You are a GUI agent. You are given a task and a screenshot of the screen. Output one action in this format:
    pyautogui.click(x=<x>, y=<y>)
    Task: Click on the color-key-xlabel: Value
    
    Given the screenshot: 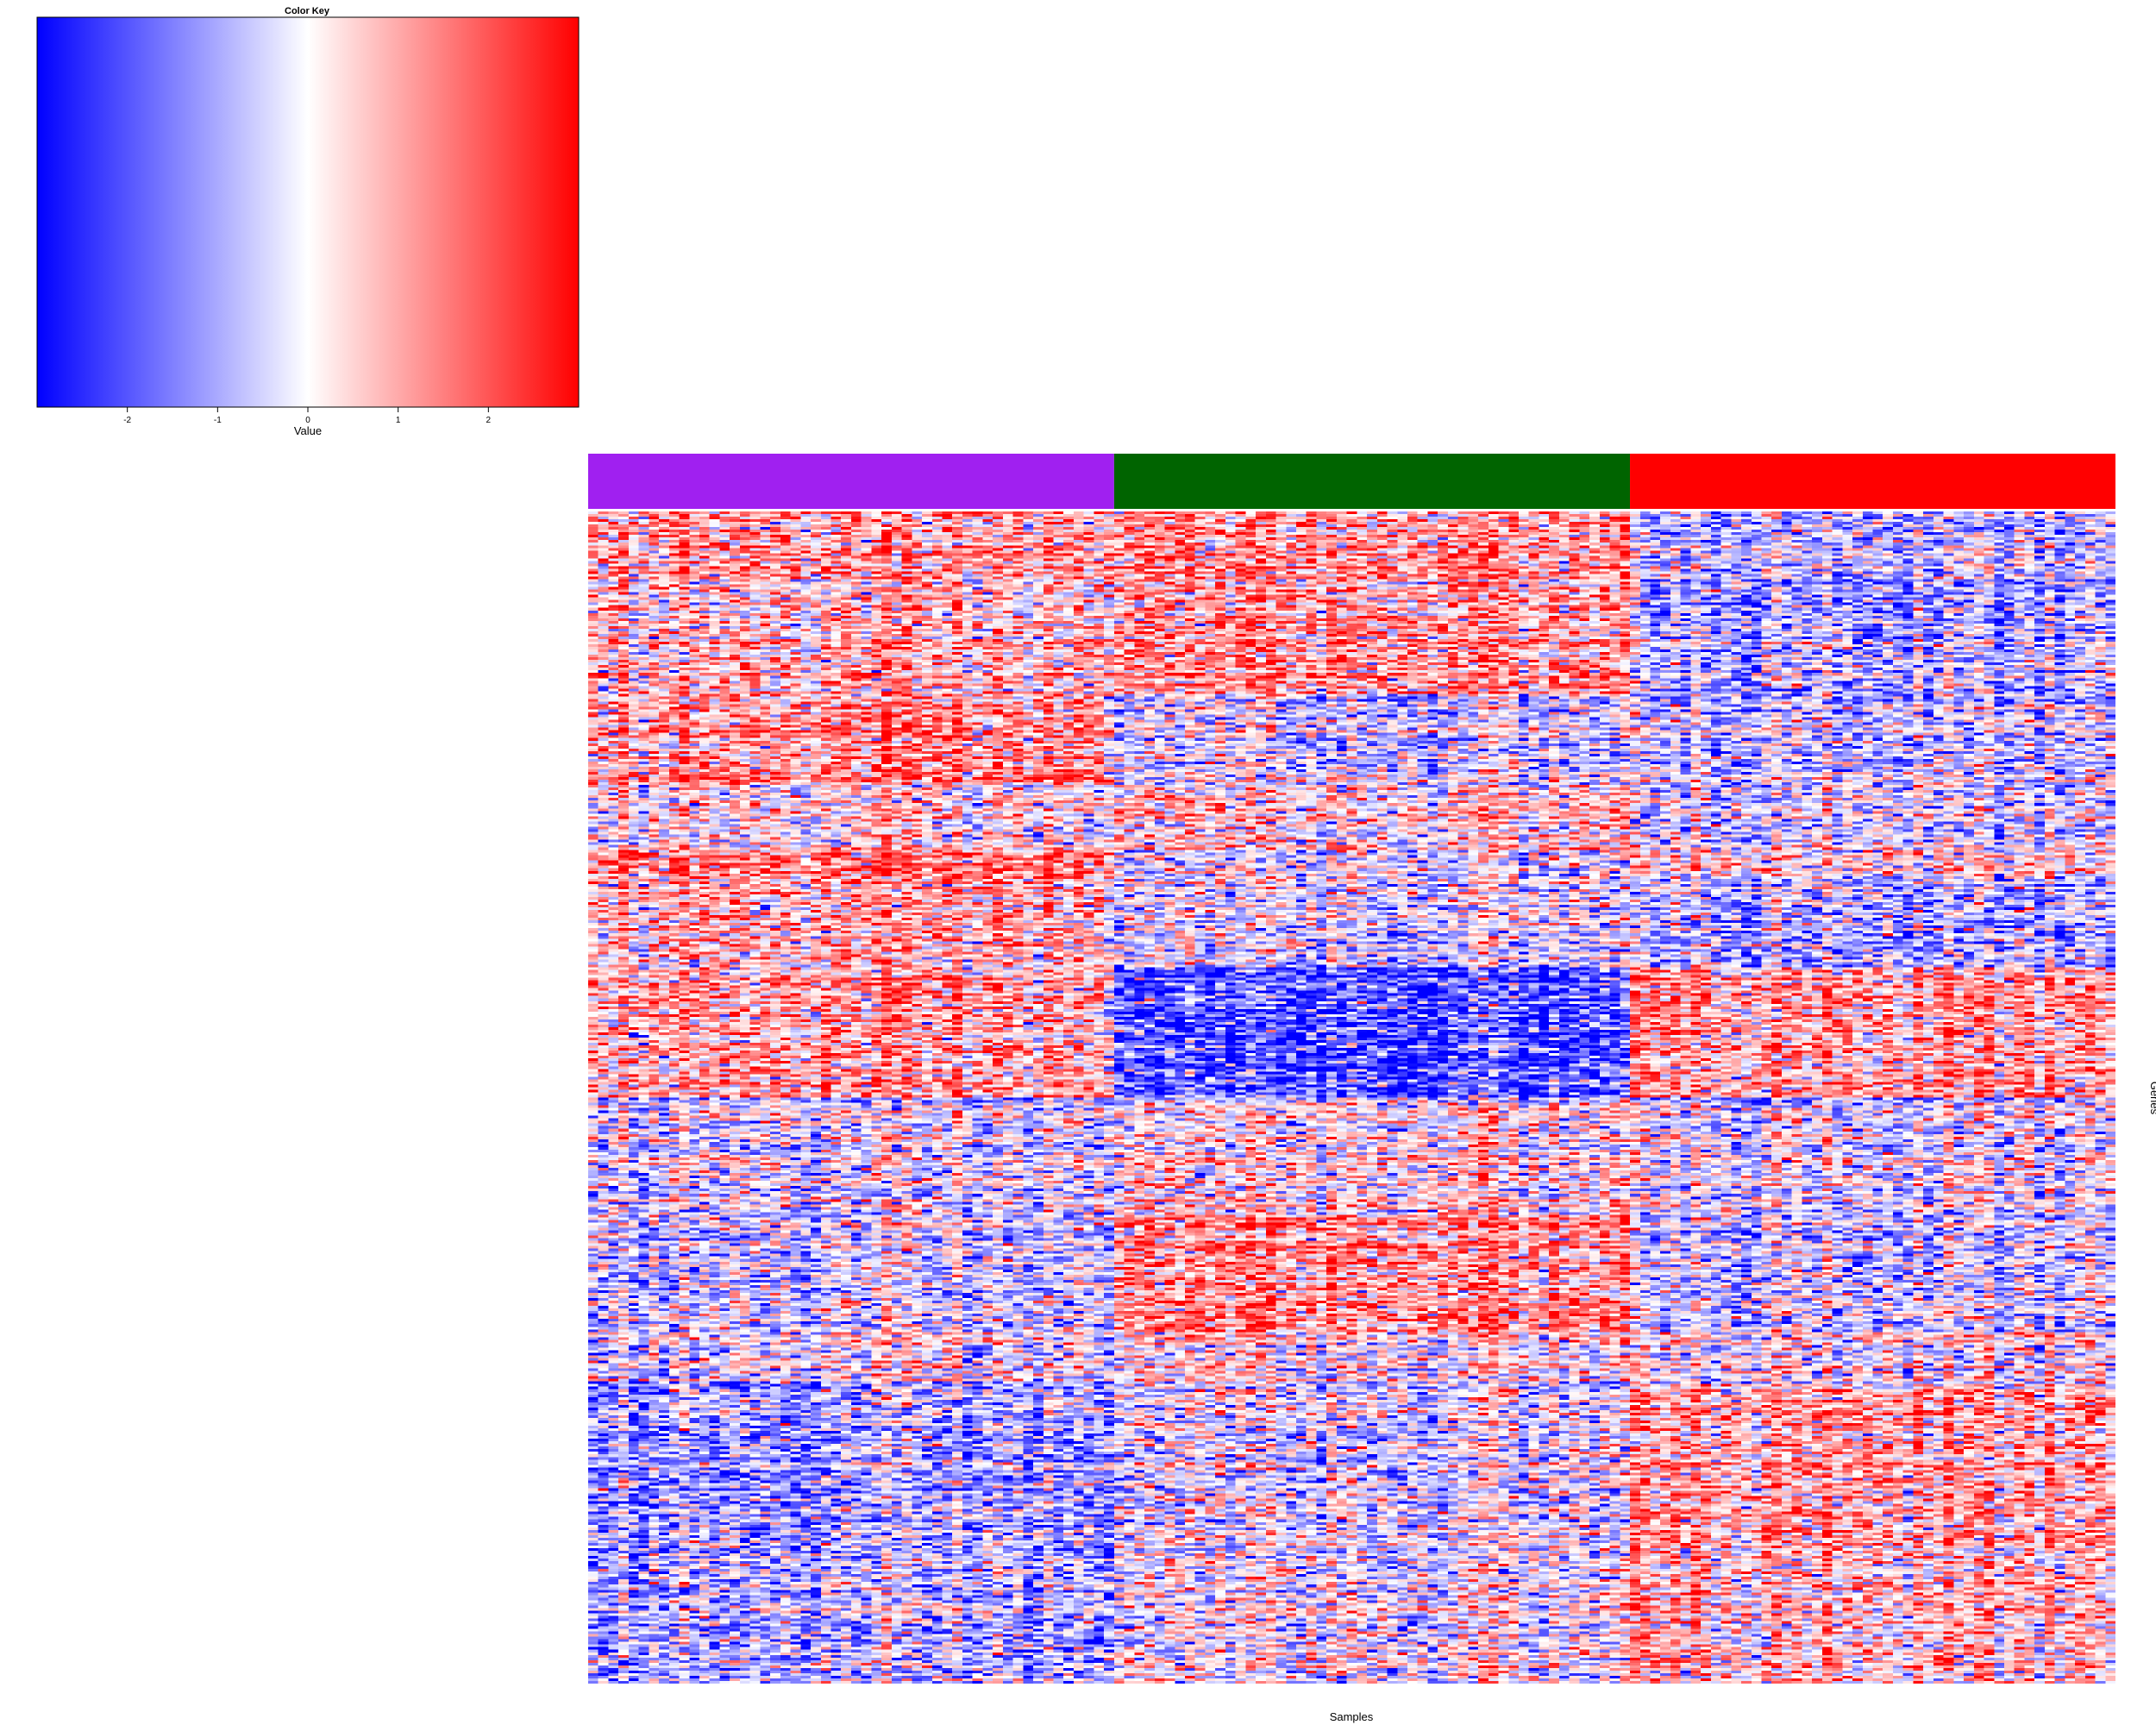 What is the action you would take?
    pyautogui.click(x=308, y=430)
    